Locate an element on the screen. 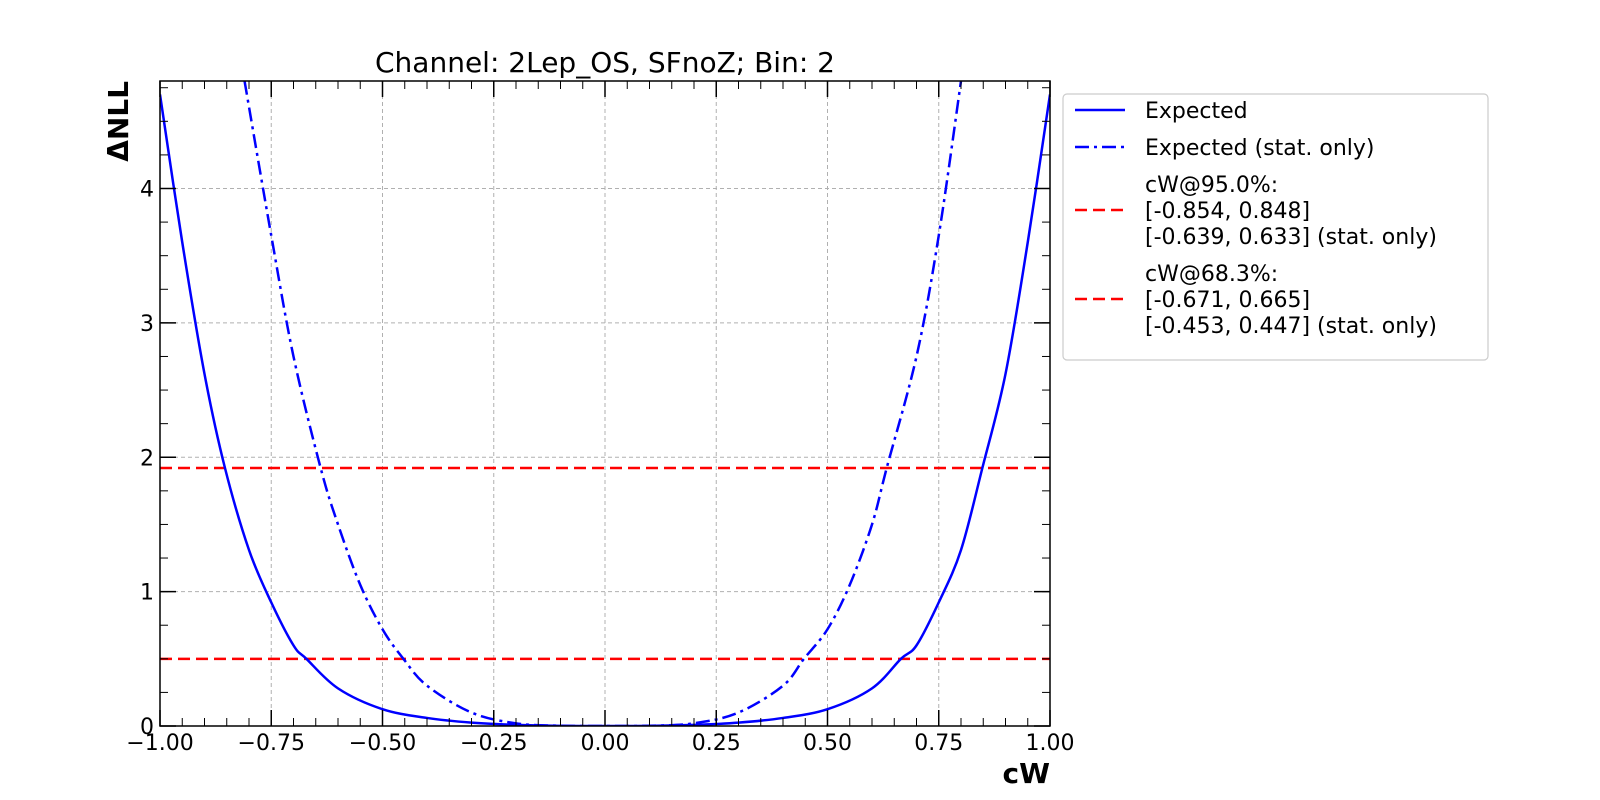  legend-label: [-0.854, 0.848] is located at coordinates (1227, 211).